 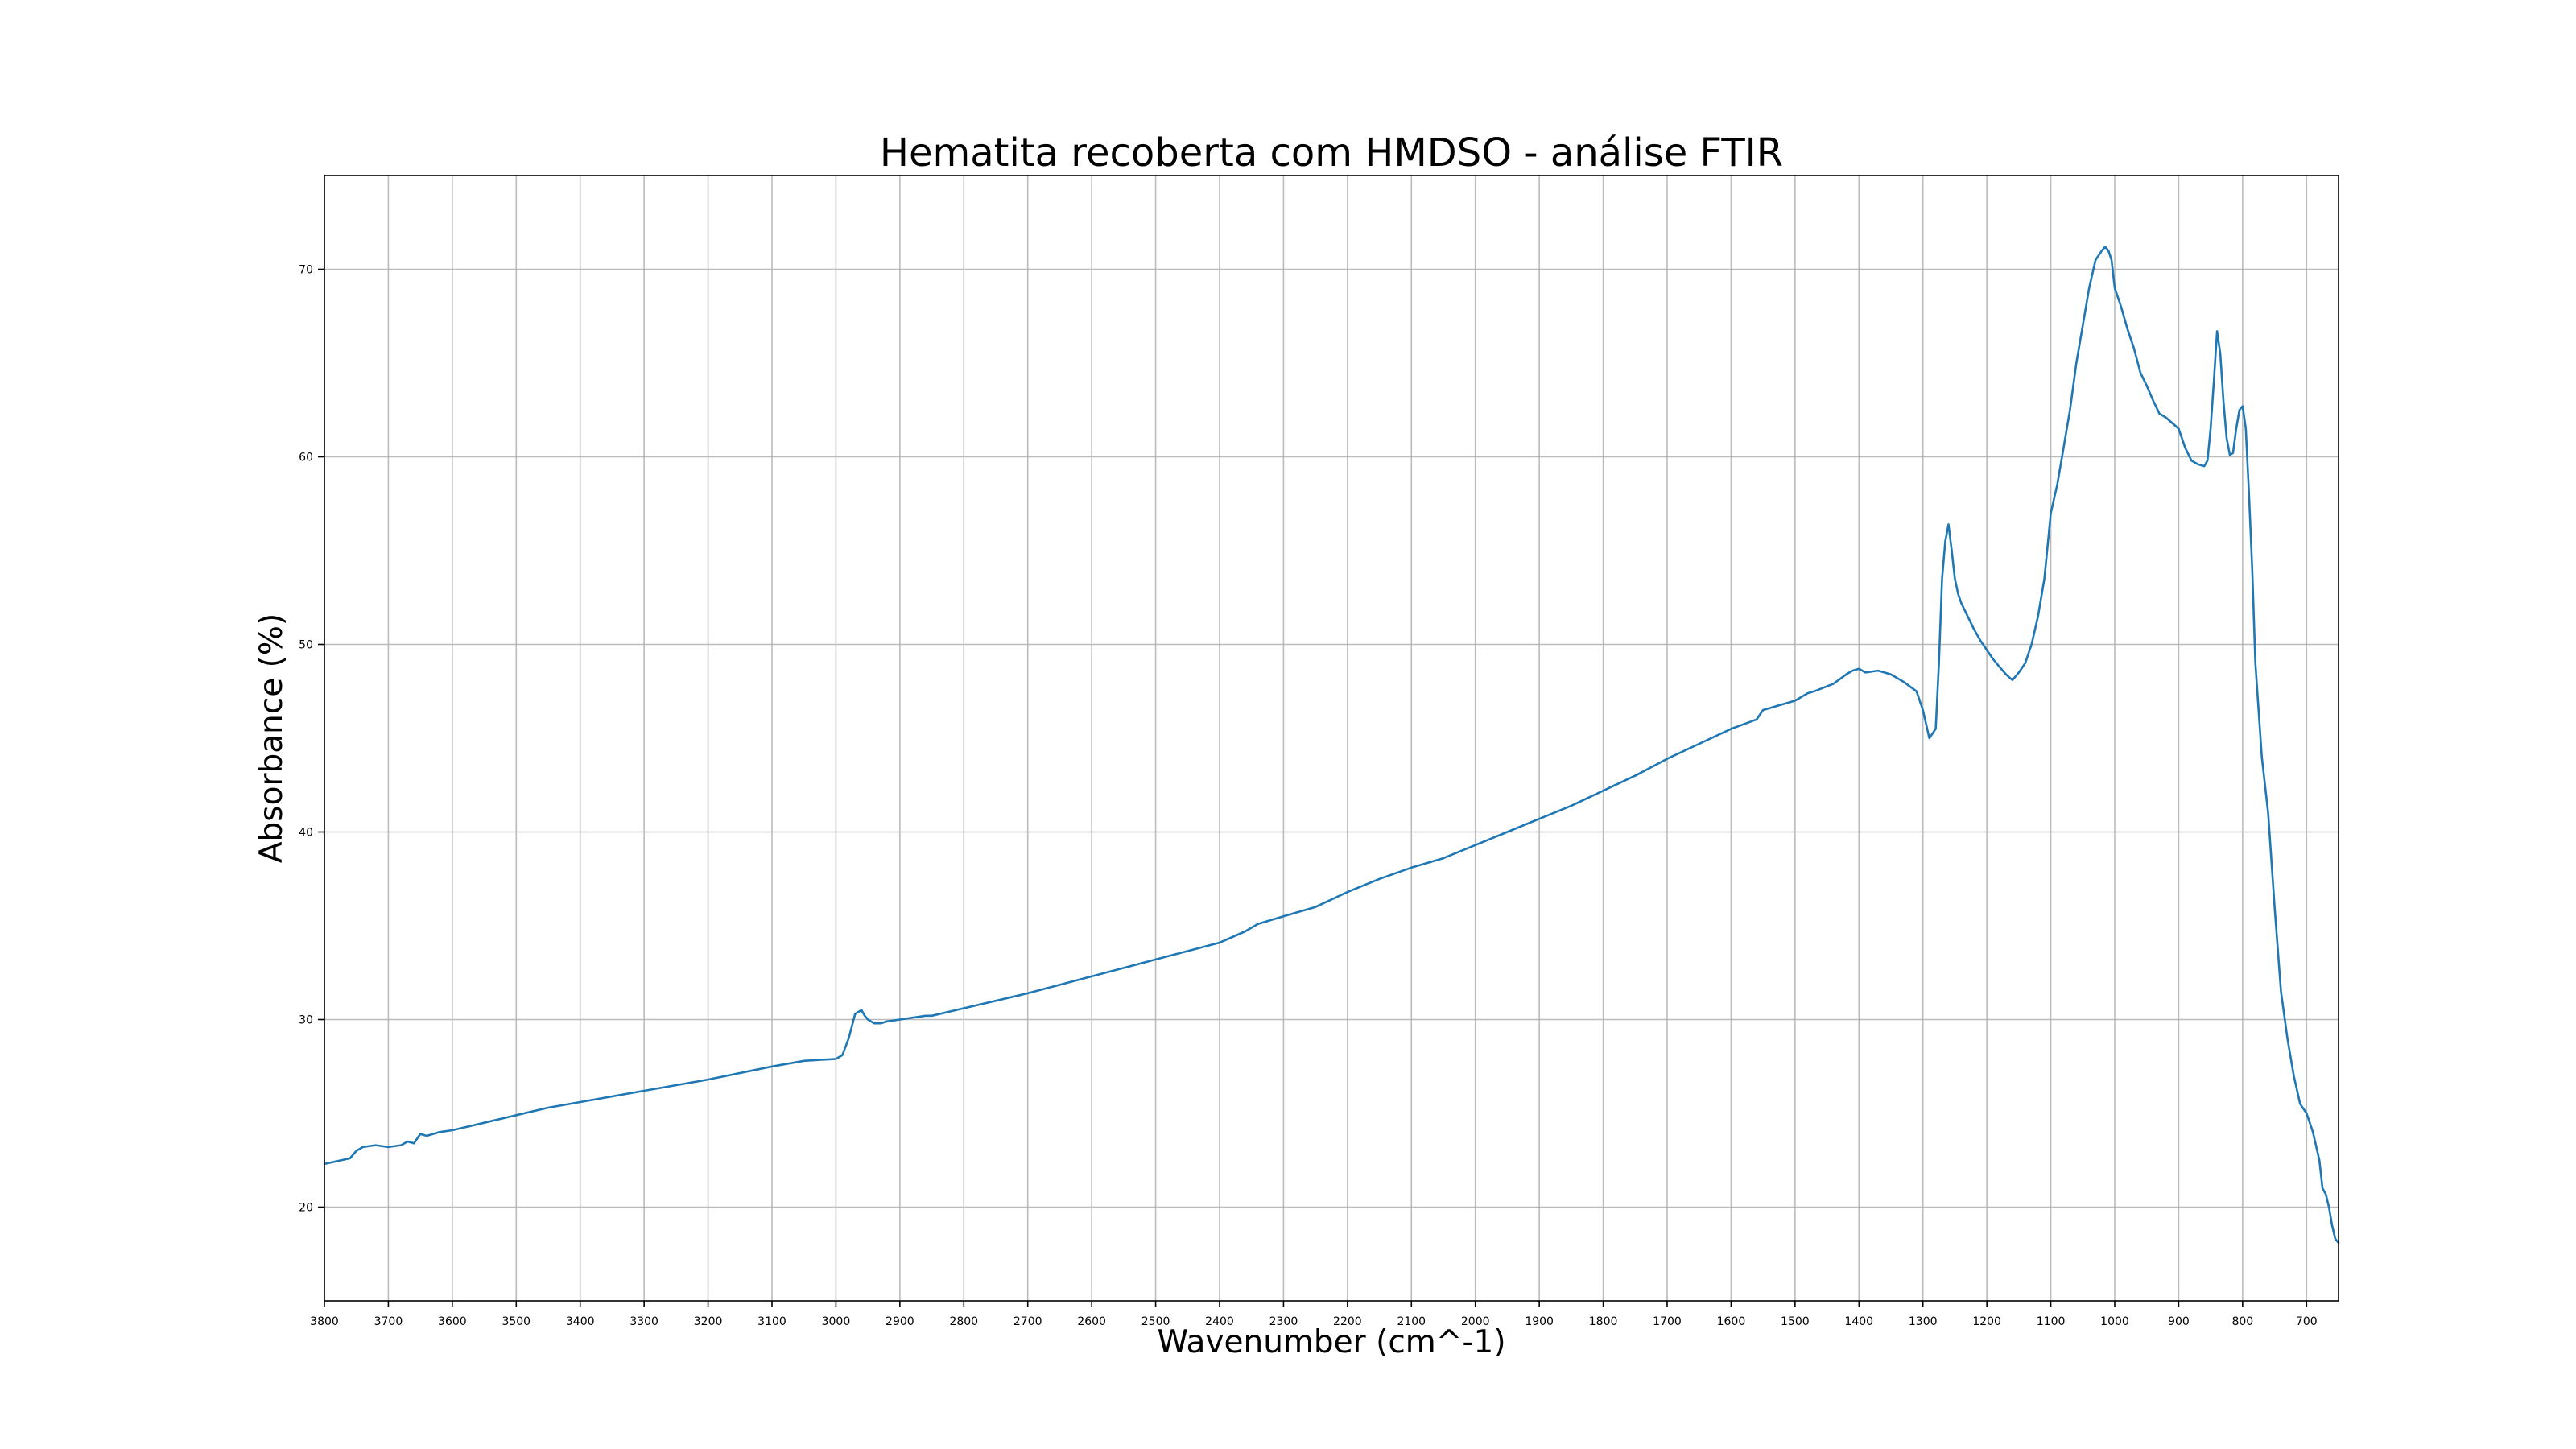 What do you see at coordinates (306, 458) in the screenshot?
I see `y-tick-label: 60` at bounding box center [306, 458].